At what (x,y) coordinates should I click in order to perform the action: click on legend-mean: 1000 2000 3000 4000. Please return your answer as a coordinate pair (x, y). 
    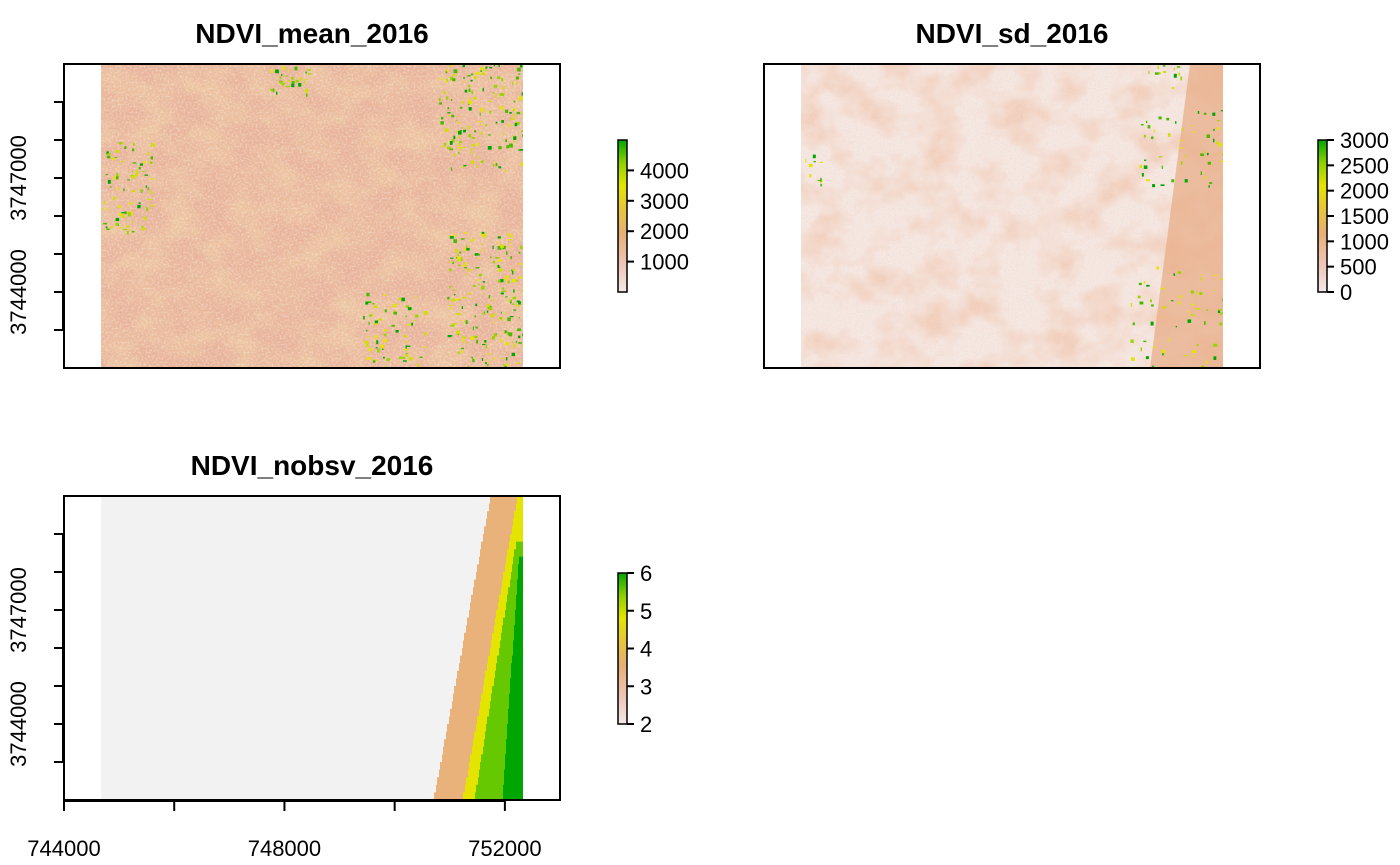
    Looking at the image, I should click on (653, 216).